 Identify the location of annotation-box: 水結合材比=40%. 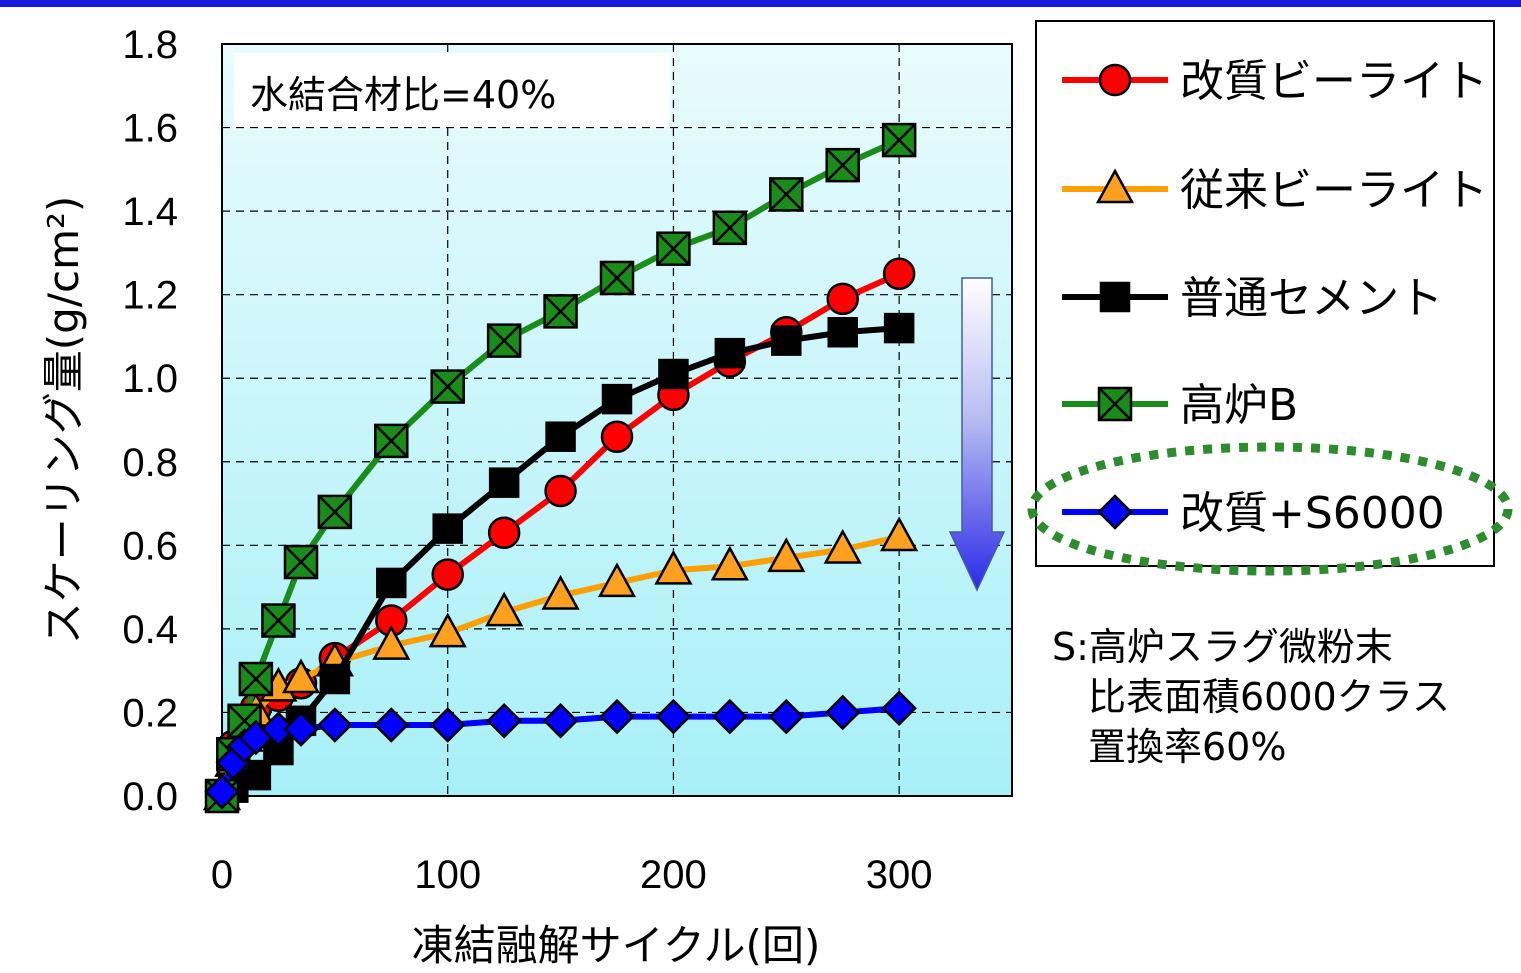
(452, 90).